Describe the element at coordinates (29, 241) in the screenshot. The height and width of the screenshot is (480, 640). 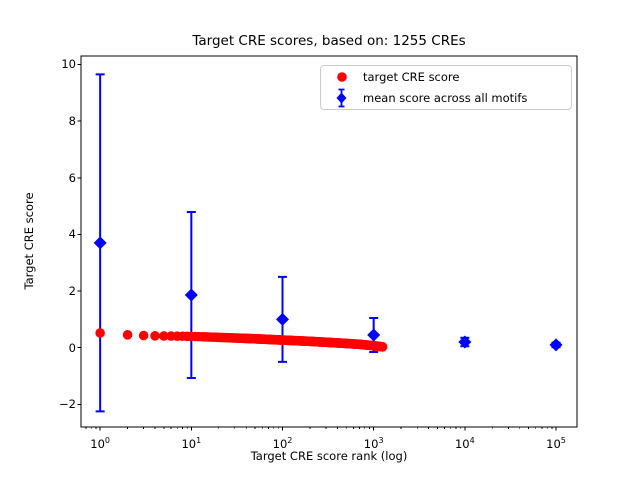
I see `y-axis-label: Target CRE score` at that location.